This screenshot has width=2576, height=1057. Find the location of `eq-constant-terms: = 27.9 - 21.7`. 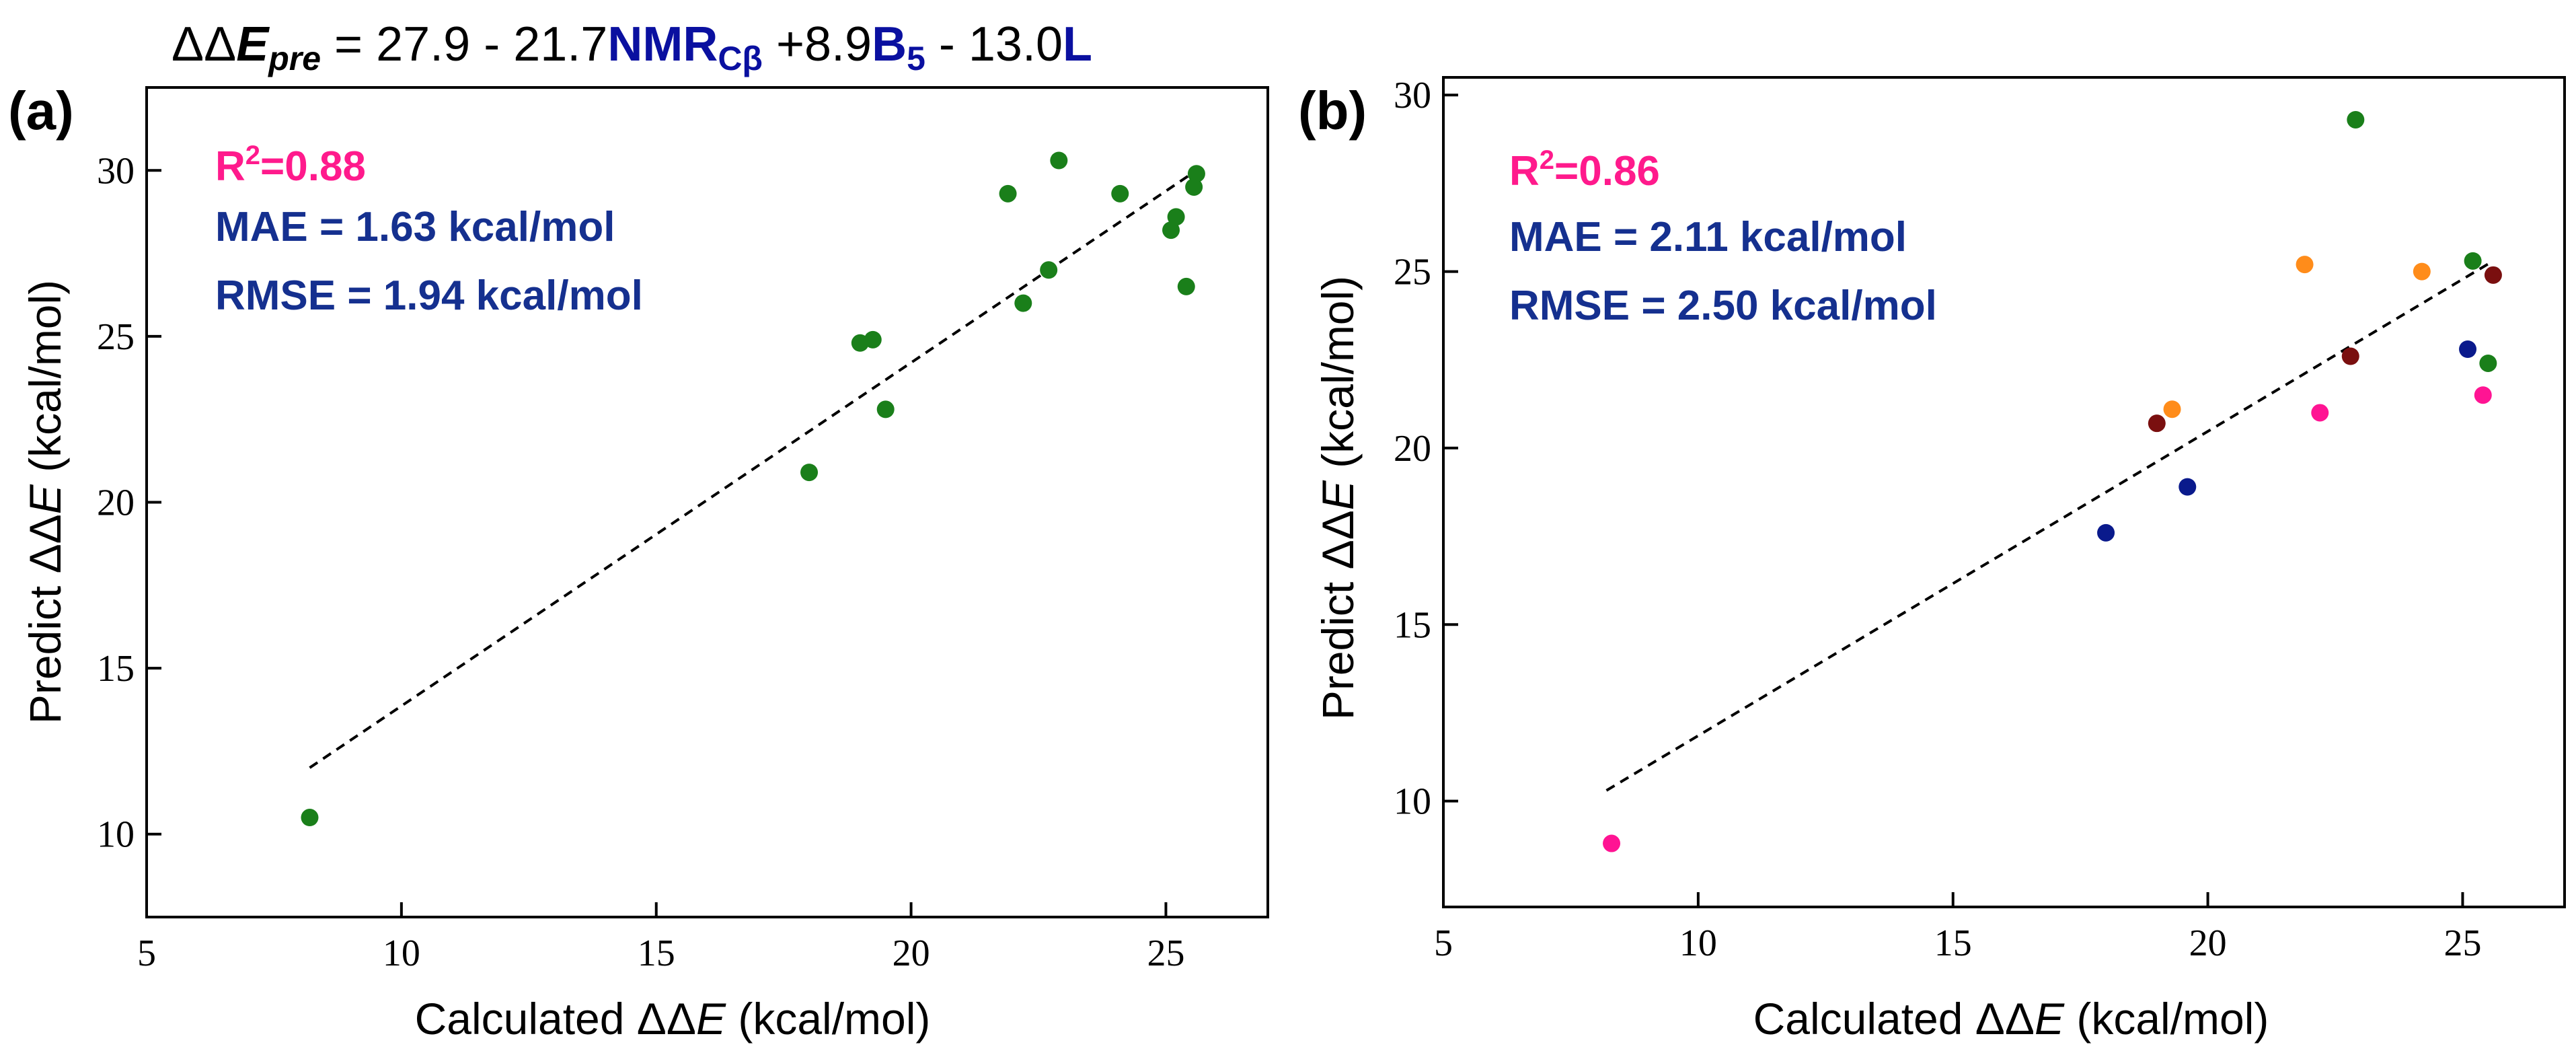

eq-constant-terms: = 27.9 - 21.7 is located at coordinates (464, 44).